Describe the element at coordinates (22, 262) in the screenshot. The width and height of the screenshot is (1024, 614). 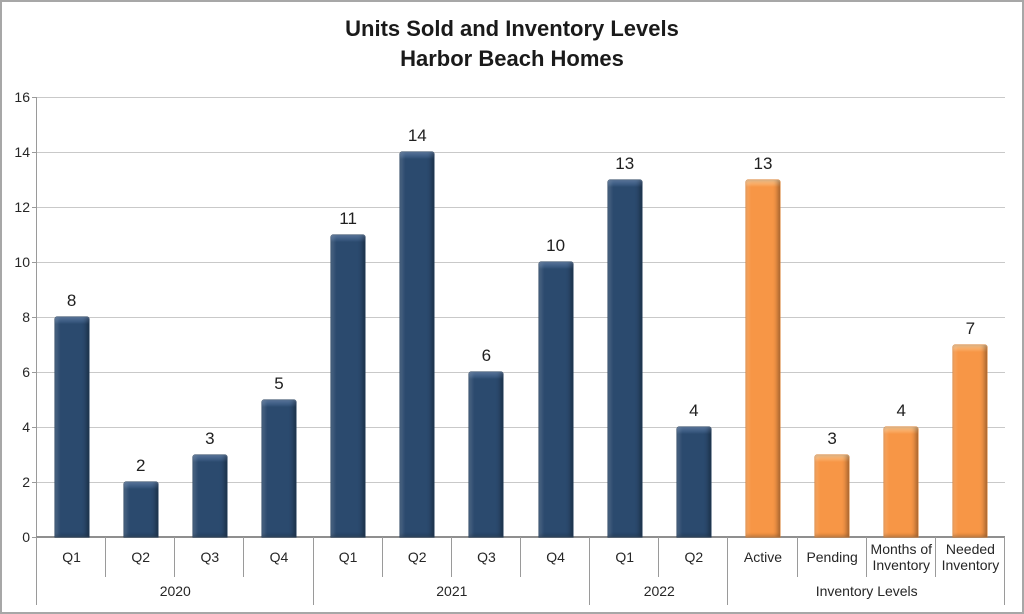
I see `y-axis-tick-label: 10` at that location.